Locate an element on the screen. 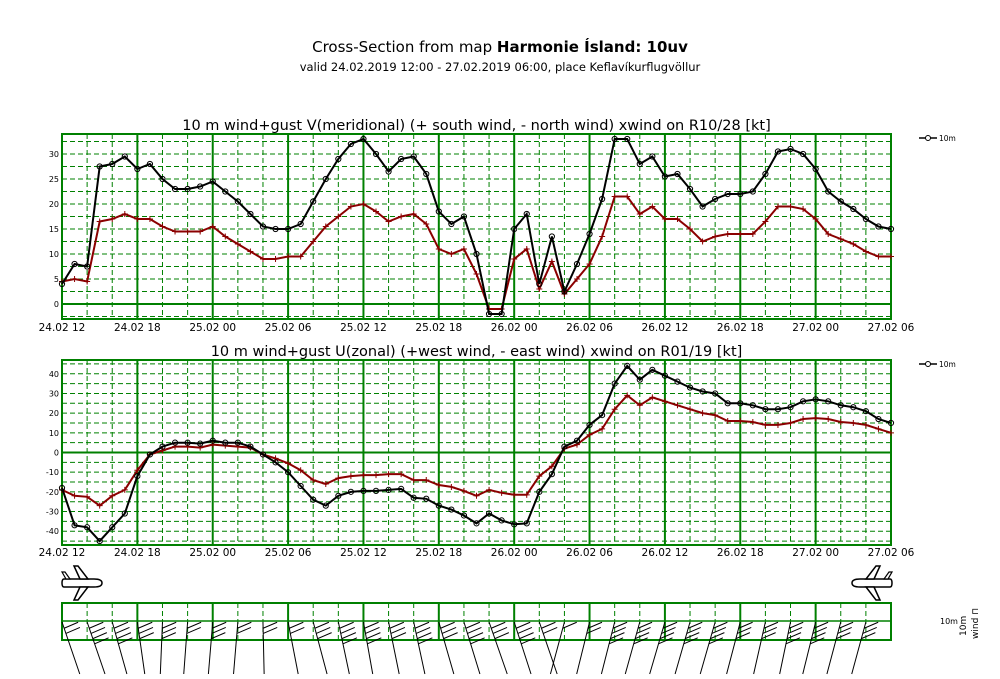 Image resolution: width=1000 pixels, height=679 pixels. legend-label: 10m is located at coordinates (947, 138).